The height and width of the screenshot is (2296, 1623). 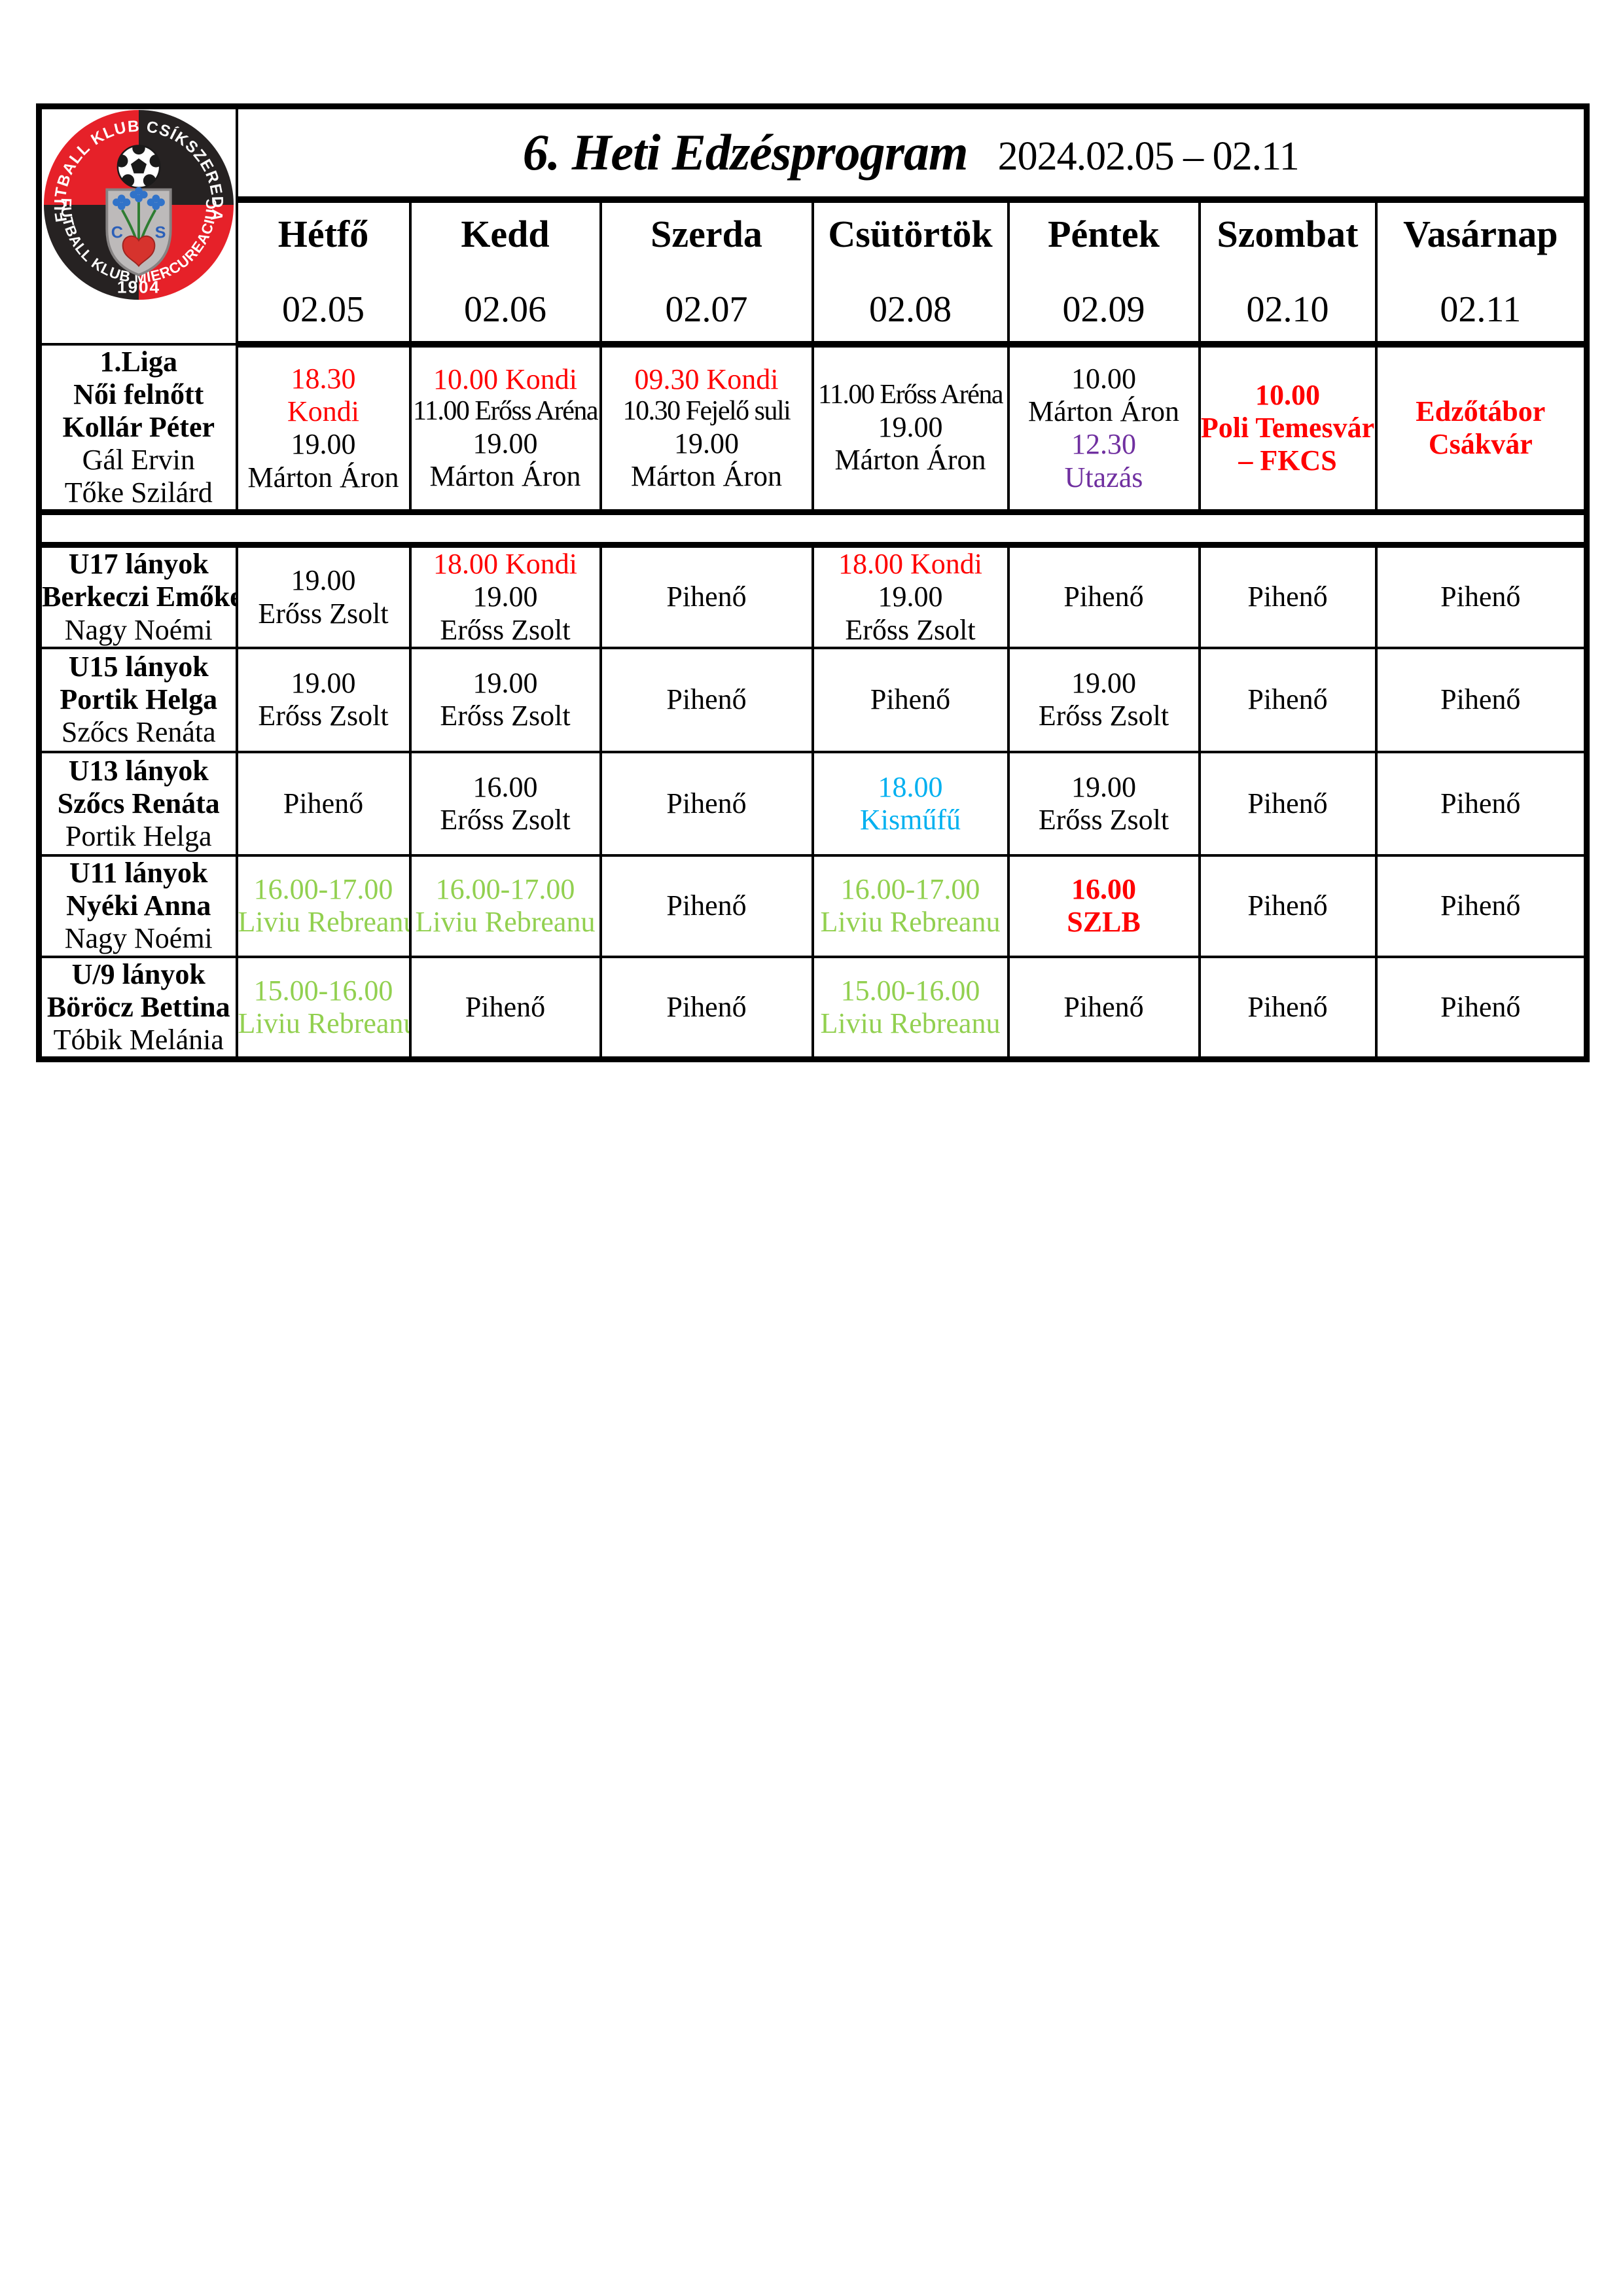 I want to click on day-header-1: Kedd 02.06, so click(x=505, y=273).